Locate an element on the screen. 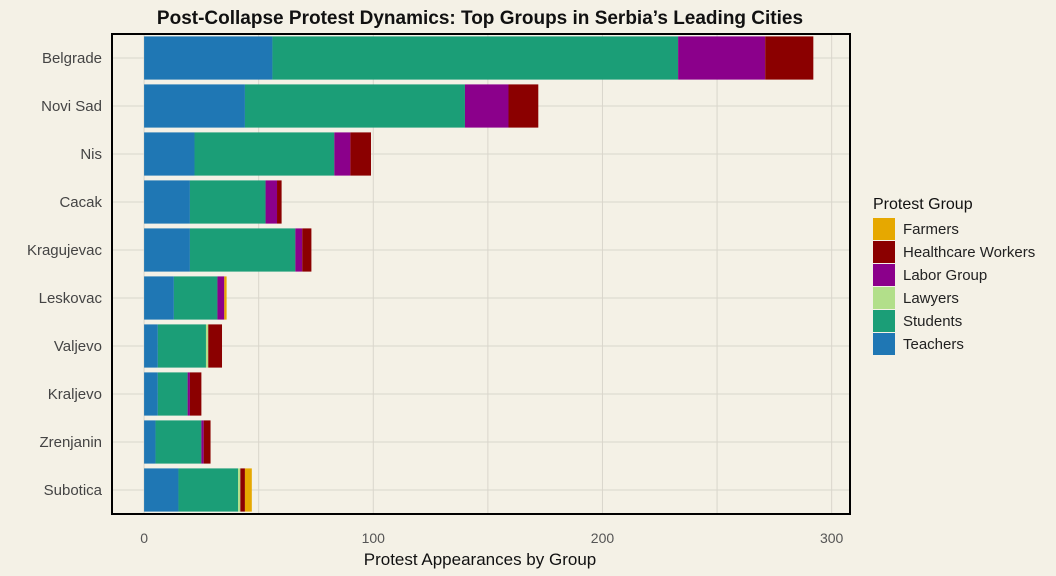 The image size is (1056, 576). bar-segment-nis-students is located at coordinates (264, 154).